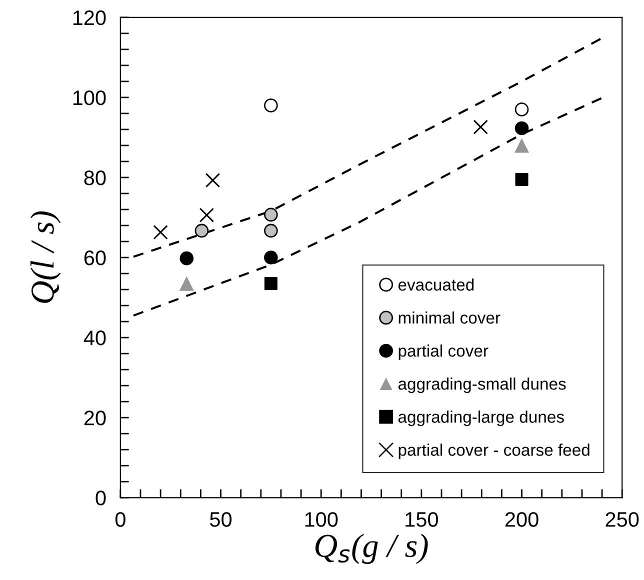  Describe the element at coordinates (521, 519) in the screenshot. I see `x-tick-label: 200` at that location.